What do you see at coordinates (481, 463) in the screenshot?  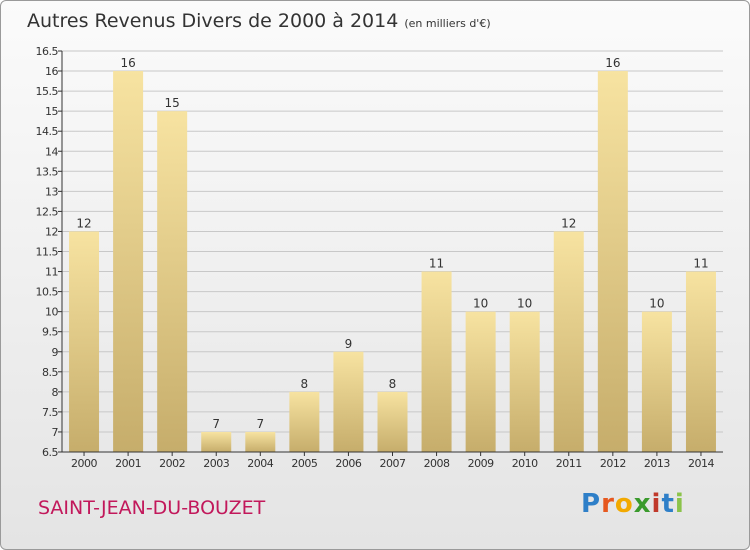 I see `x-tick-label: 2009` at bounding box center [481, 463].